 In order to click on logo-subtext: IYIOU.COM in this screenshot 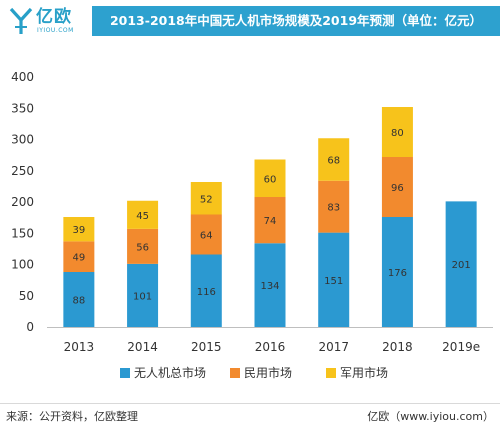, I will do `click(55, 30)`.